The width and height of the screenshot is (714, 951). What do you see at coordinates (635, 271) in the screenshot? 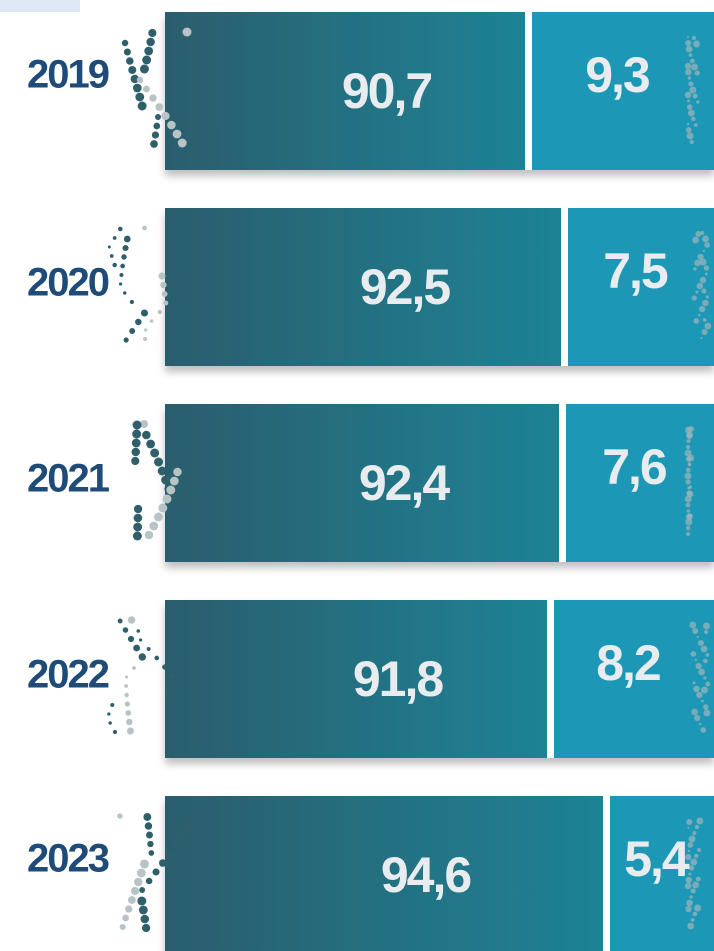
I see `value-label: 7,5` at bounding box center [635, 271].